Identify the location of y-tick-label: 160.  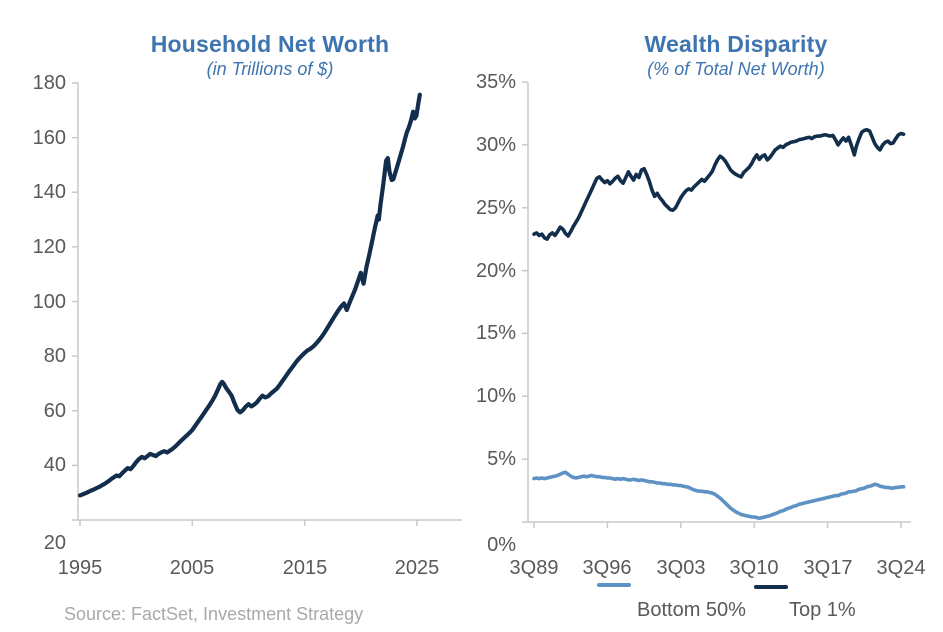
(49, 138).